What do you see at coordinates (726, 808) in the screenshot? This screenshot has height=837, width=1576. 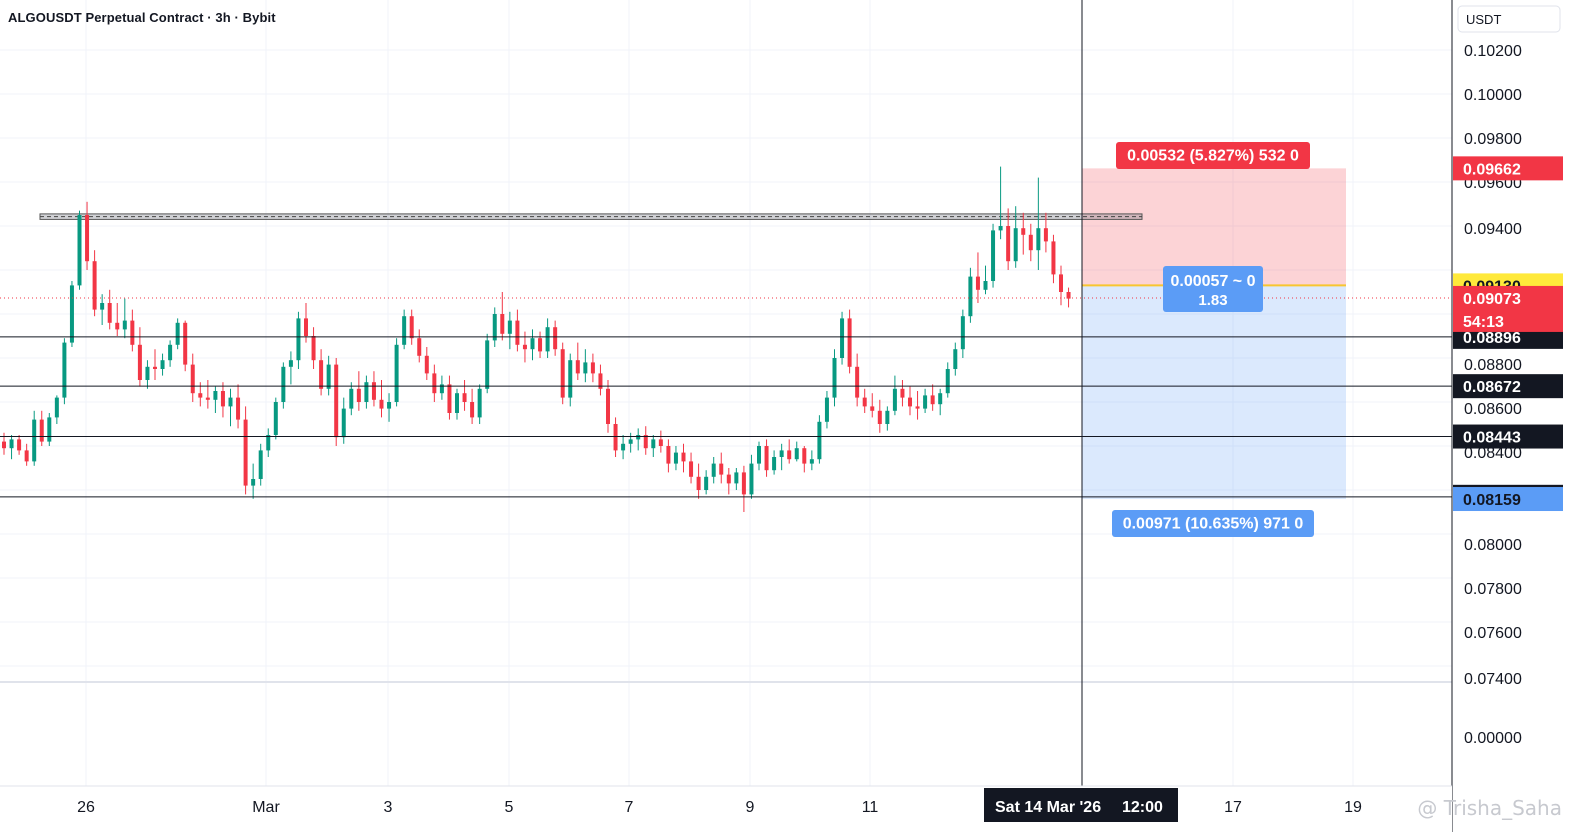 I see `time-axis: 26 Mar 3 5 7 9 11 17 19 Sat 14 Mar '26 12:00` at bounding box center [726, 808].